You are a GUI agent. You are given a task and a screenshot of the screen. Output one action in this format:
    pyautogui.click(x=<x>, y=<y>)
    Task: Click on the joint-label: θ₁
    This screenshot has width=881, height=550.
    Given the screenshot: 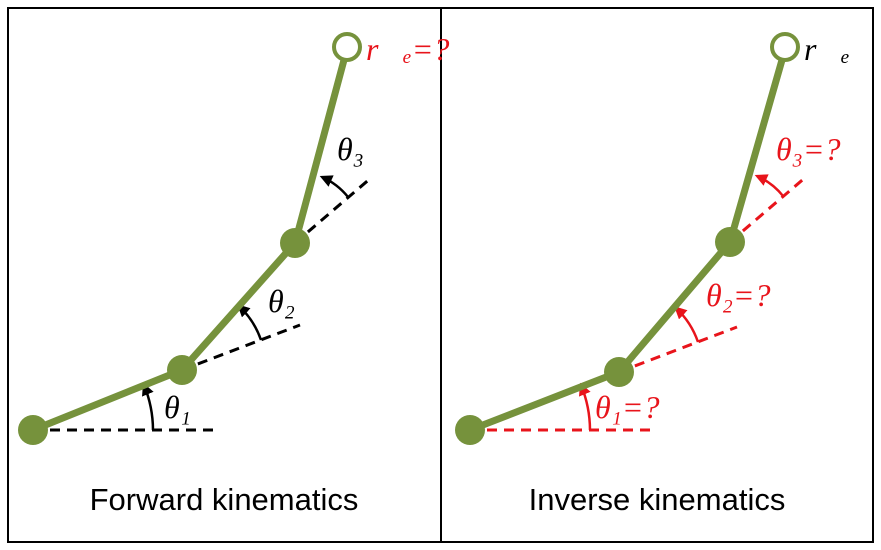 What is the action you would take?
    pyautogui.click(x=177, y=407)
    